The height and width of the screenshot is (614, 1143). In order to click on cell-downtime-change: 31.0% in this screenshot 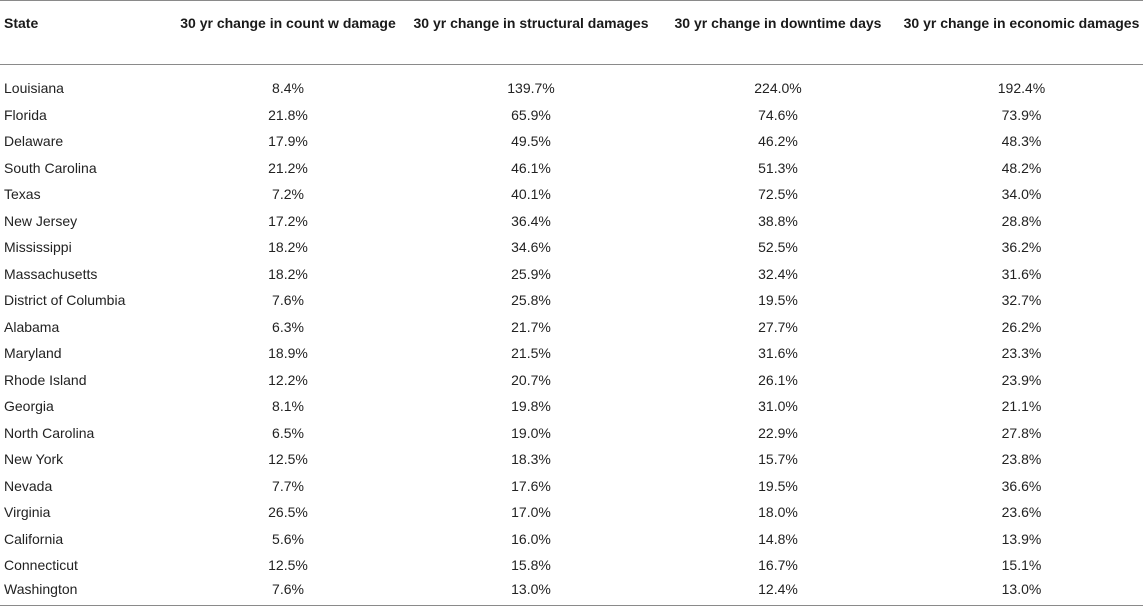, I will do `click(778, 406)`.